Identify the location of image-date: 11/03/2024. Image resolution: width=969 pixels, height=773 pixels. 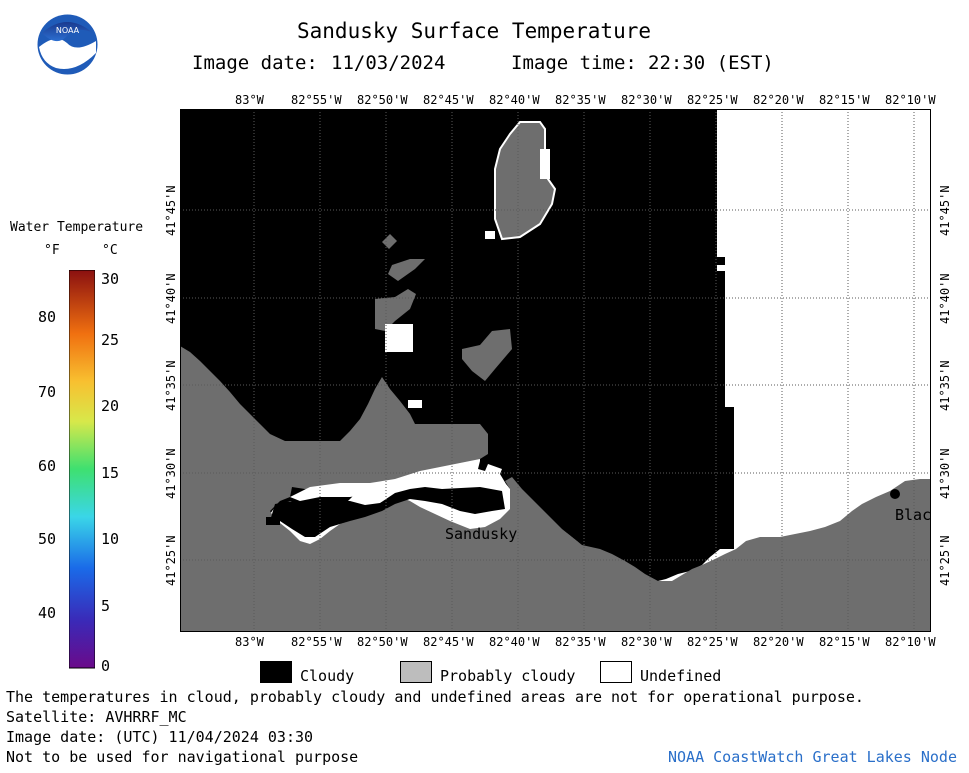
(388, 63).